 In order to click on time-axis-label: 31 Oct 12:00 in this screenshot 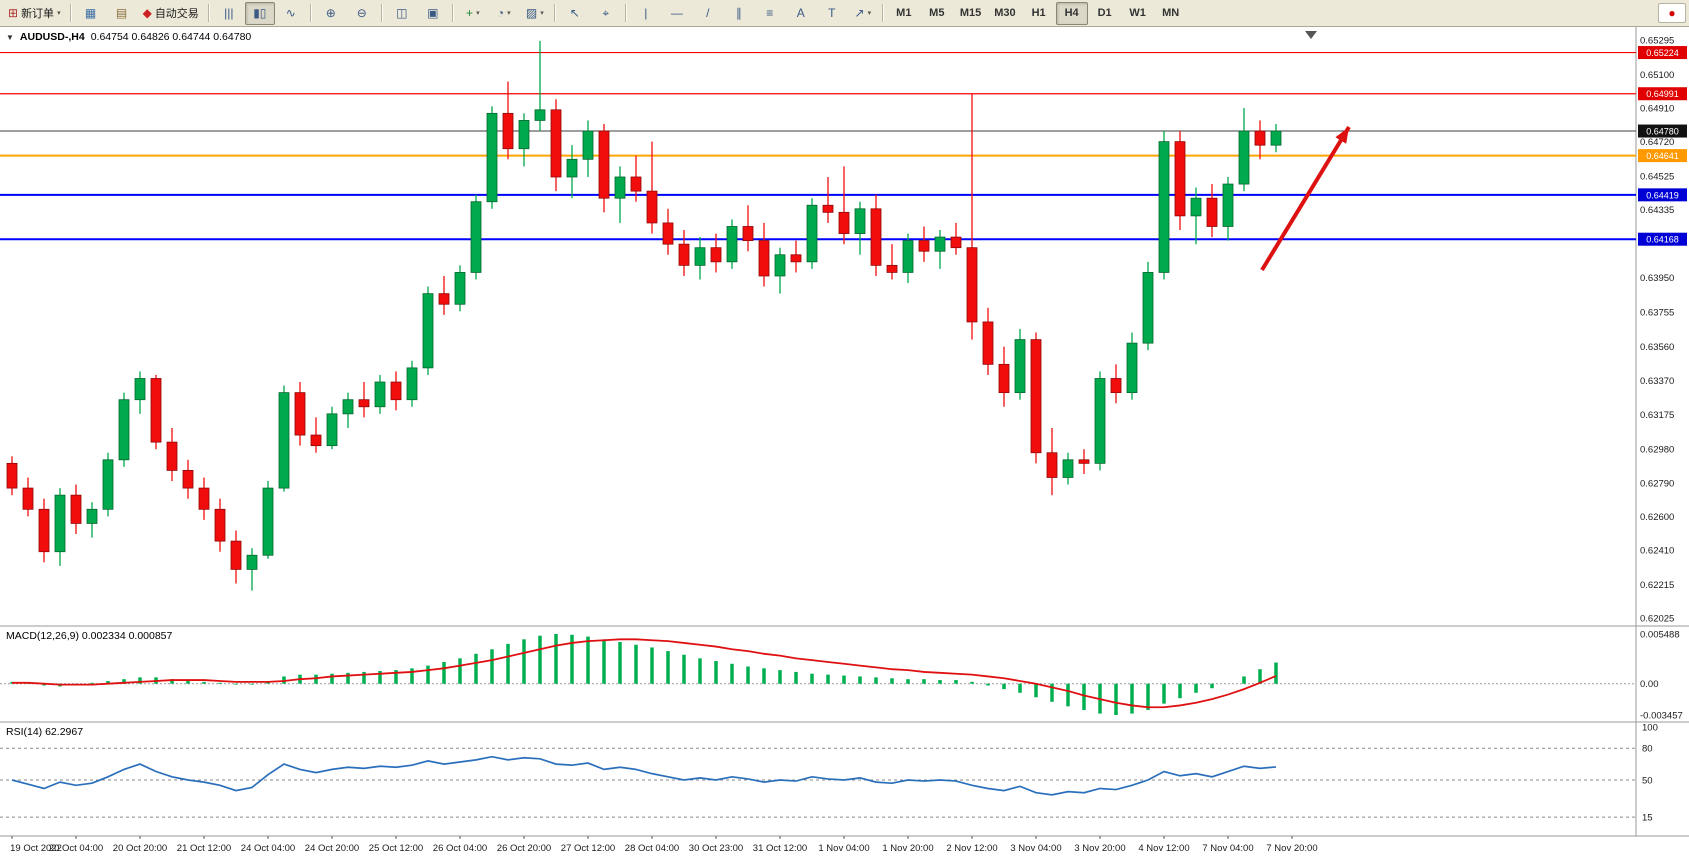, I will do `click(780, 848)`.